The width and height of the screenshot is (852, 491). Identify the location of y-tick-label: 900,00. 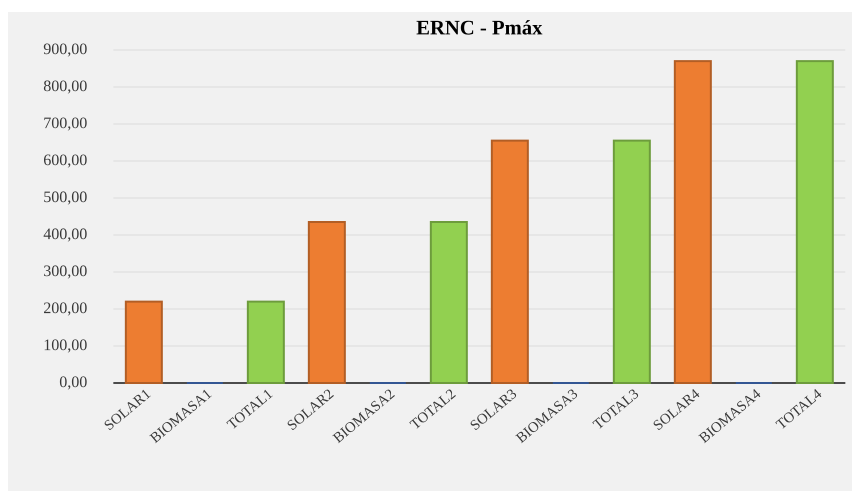
(65, 50).